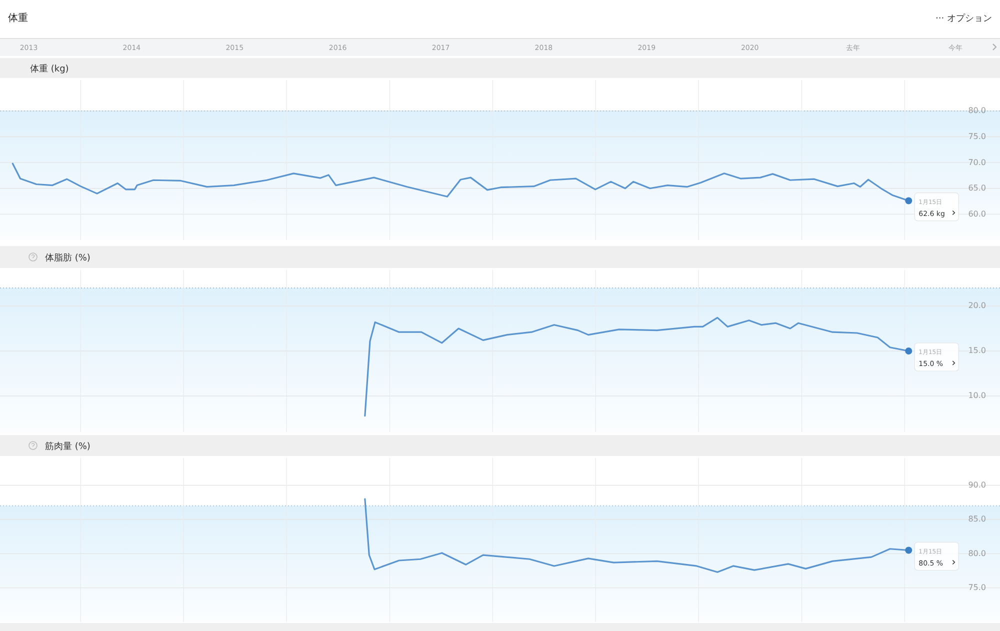 The image size is (1000, 631). What do you see at coordinates (977, 485) in the screenshot?
I see `y-tick-label: 90.0` at bounding box center [977, 485].